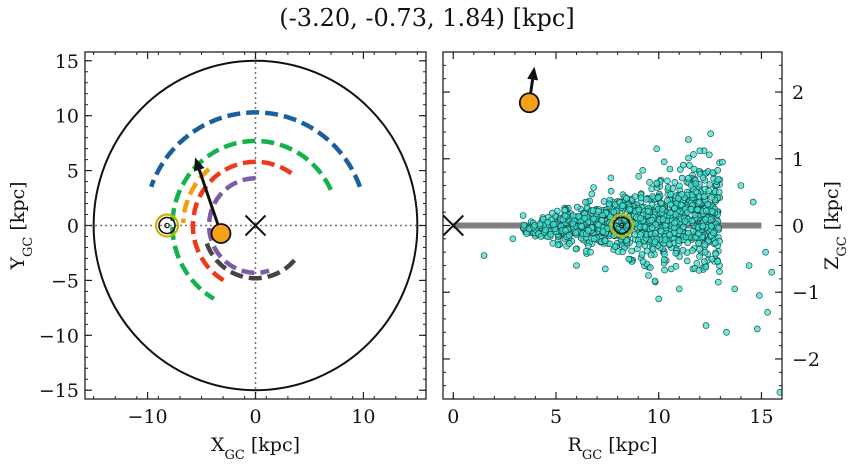  Describe the element at coordinates (199, 164) in the screenshot. I see `arrow-head` at that location.